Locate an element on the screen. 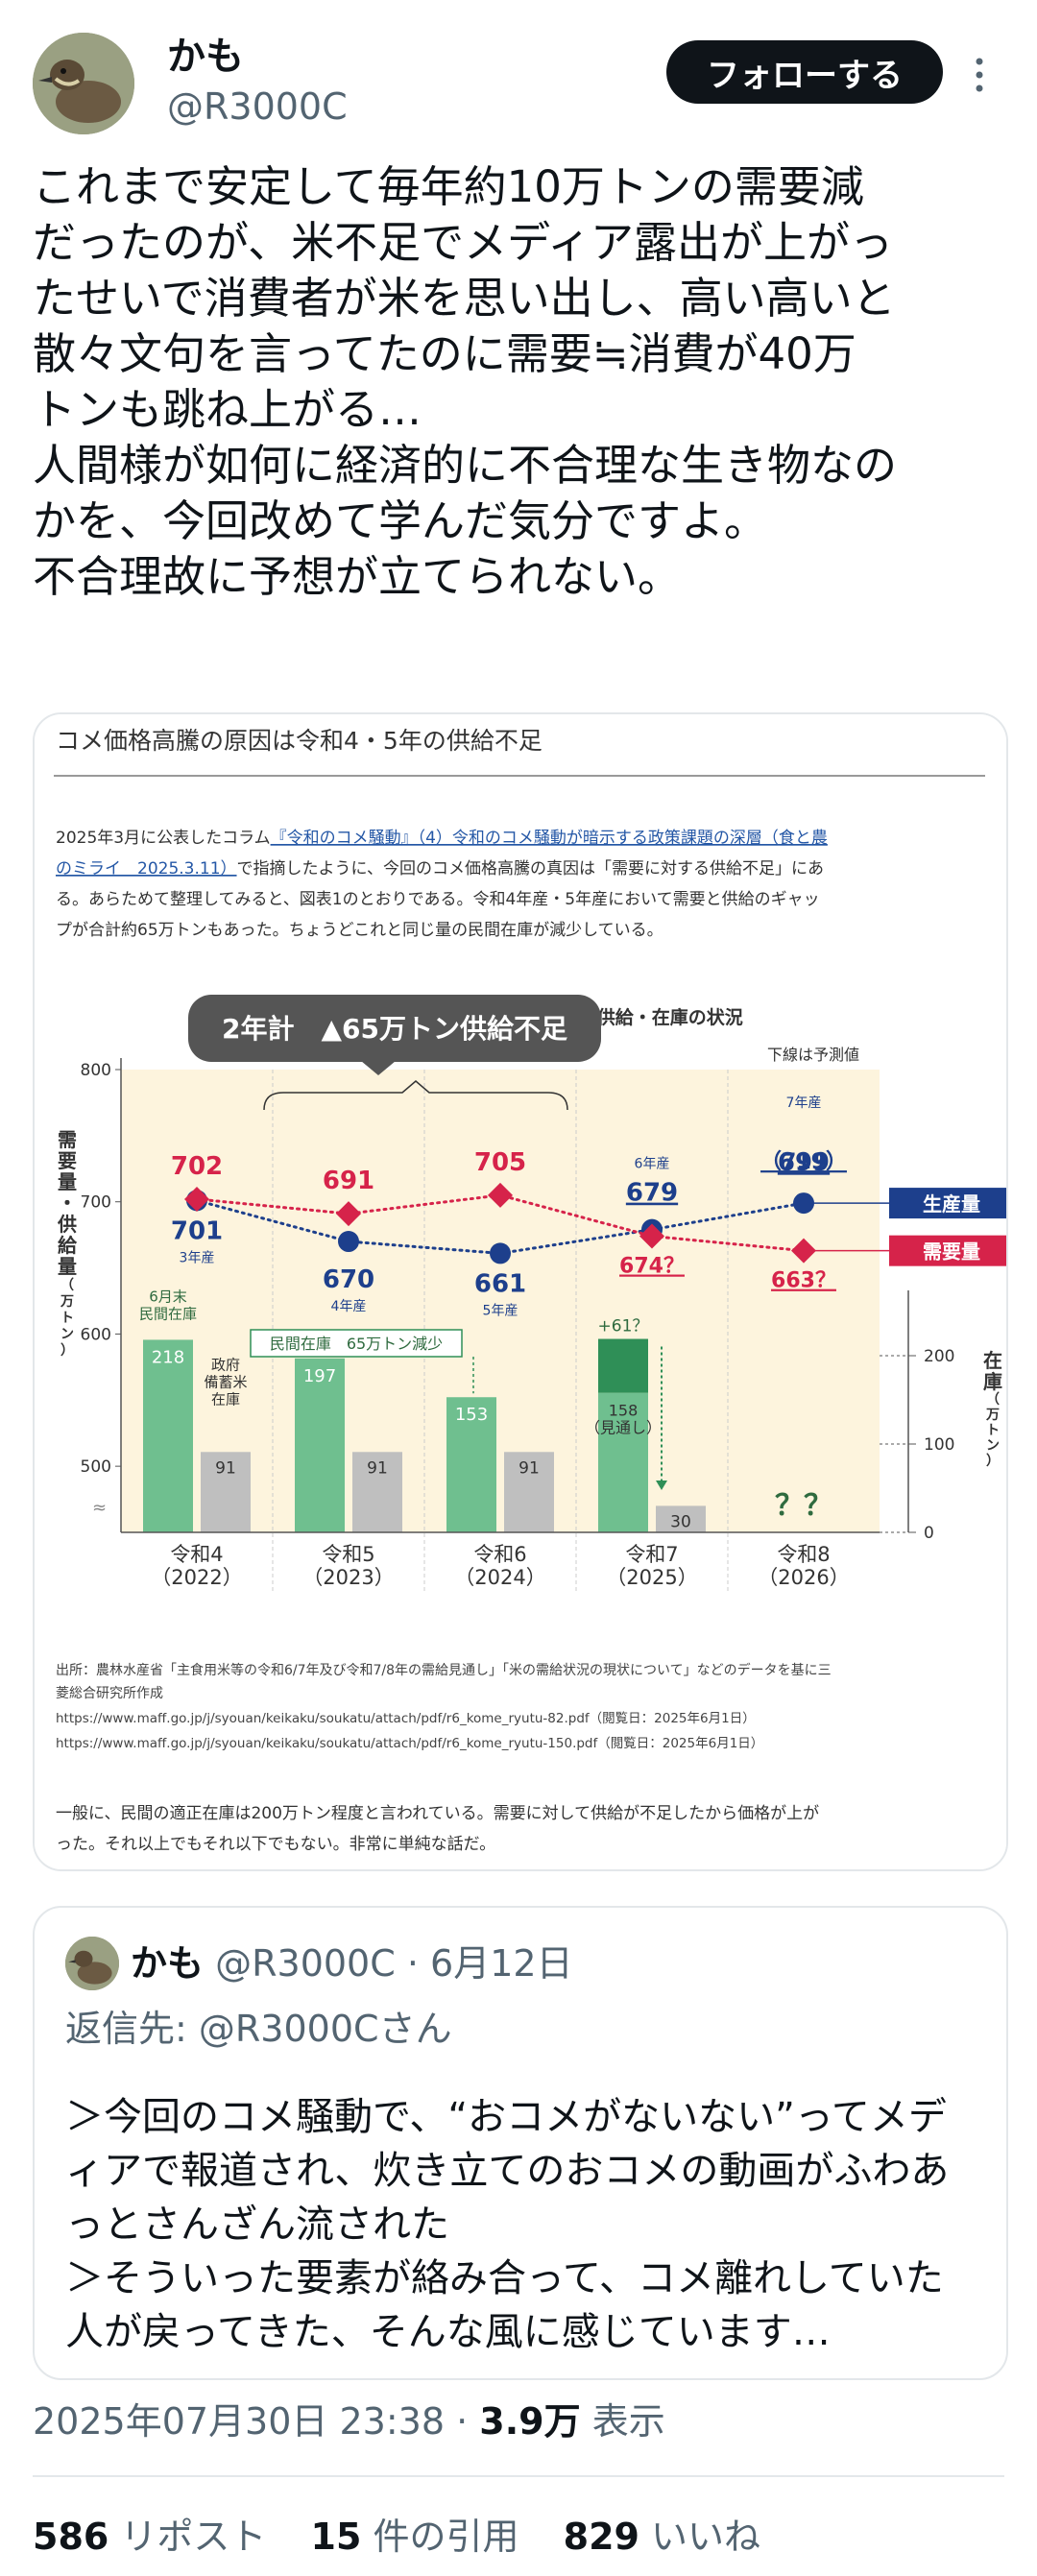  production-extra-label: （719） is located at coordinates (803, 1162).